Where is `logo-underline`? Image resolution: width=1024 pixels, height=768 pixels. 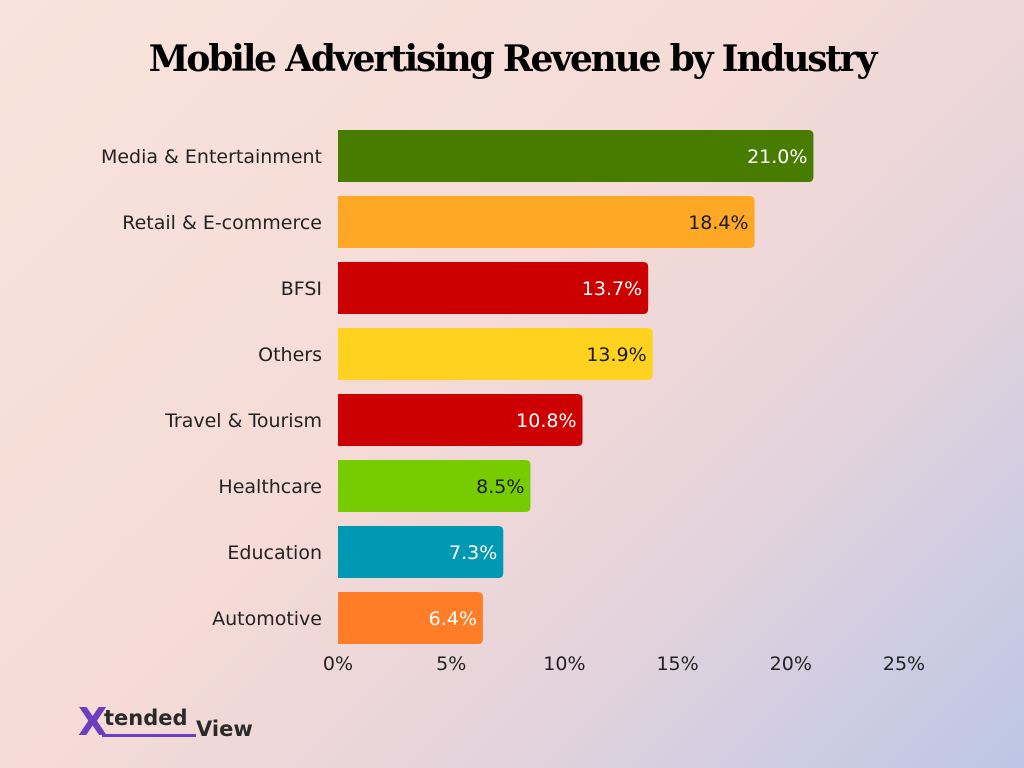 logo-underline is located at coordinates (149, 735).